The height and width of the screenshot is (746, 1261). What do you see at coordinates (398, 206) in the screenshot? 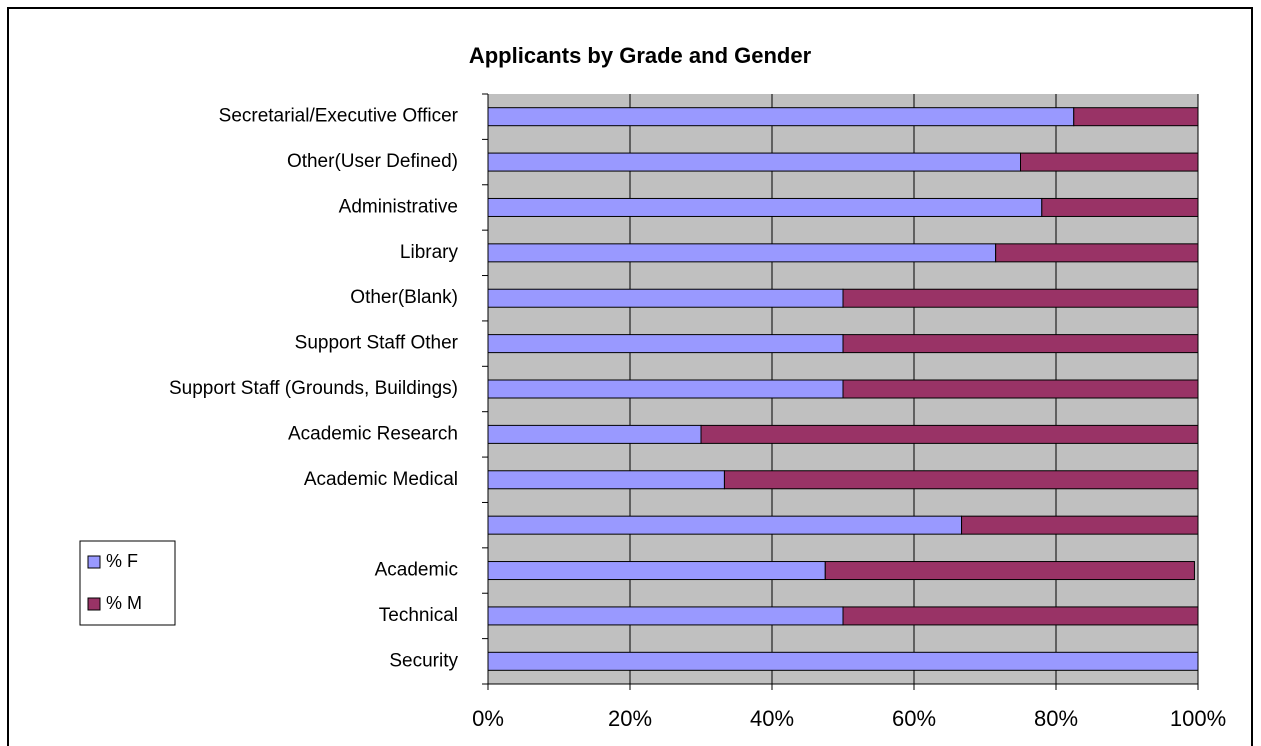
I see `y-tick-label: Administrative` at bounding box center [398, 206].